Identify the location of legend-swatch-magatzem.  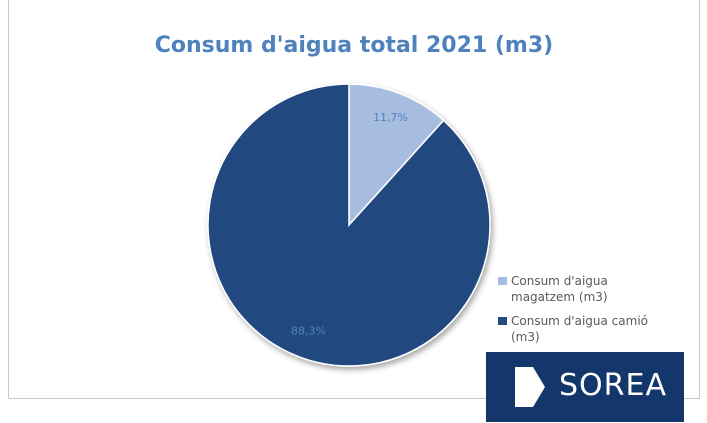
(502, 281).